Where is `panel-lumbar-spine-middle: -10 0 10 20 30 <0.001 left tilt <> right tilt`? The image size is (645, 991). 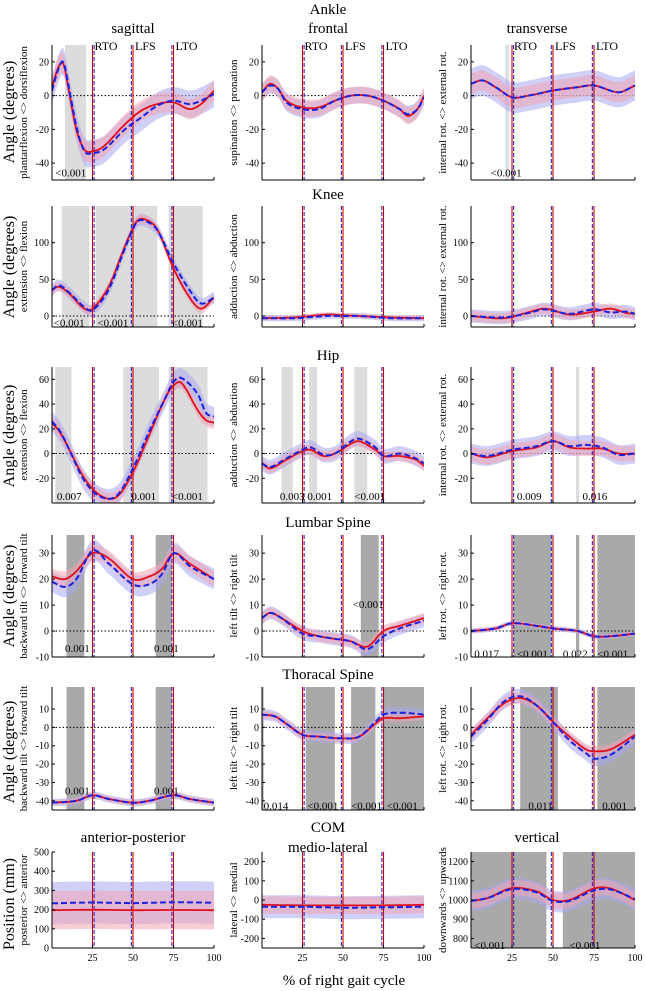
panel-lumbar-spine-middle: -10 0 10 20 30 <0.001 left tilt <> right tilt is located at coordinates (326, 599).